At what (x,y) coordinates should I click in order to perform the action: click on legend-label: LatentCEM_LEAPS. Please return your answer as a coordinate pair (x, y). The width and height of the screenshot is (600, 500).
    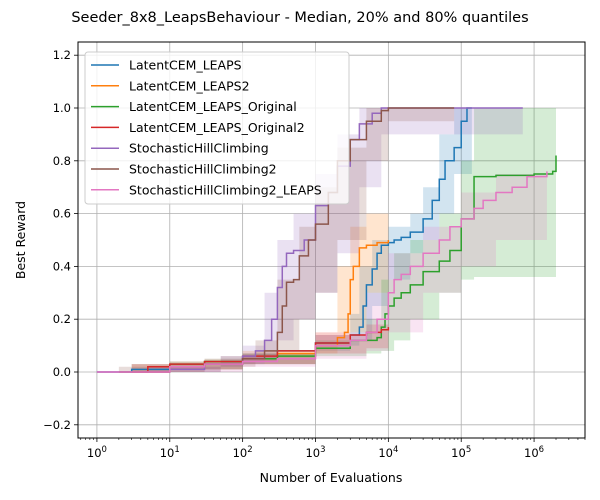
    Looking at the image, I should click on (185, 65).